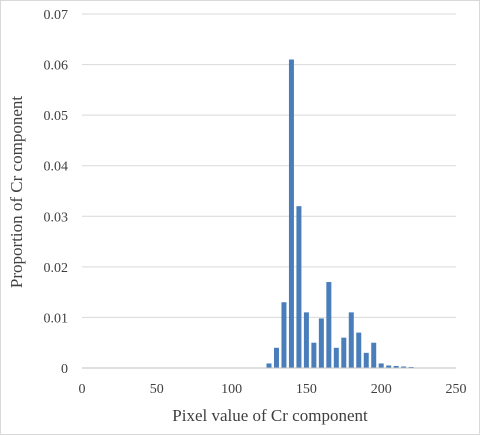 Image resolution: width=480 pixels, height=435 pixels. I want to click on x-tick-label: 200, so click(381, 389).